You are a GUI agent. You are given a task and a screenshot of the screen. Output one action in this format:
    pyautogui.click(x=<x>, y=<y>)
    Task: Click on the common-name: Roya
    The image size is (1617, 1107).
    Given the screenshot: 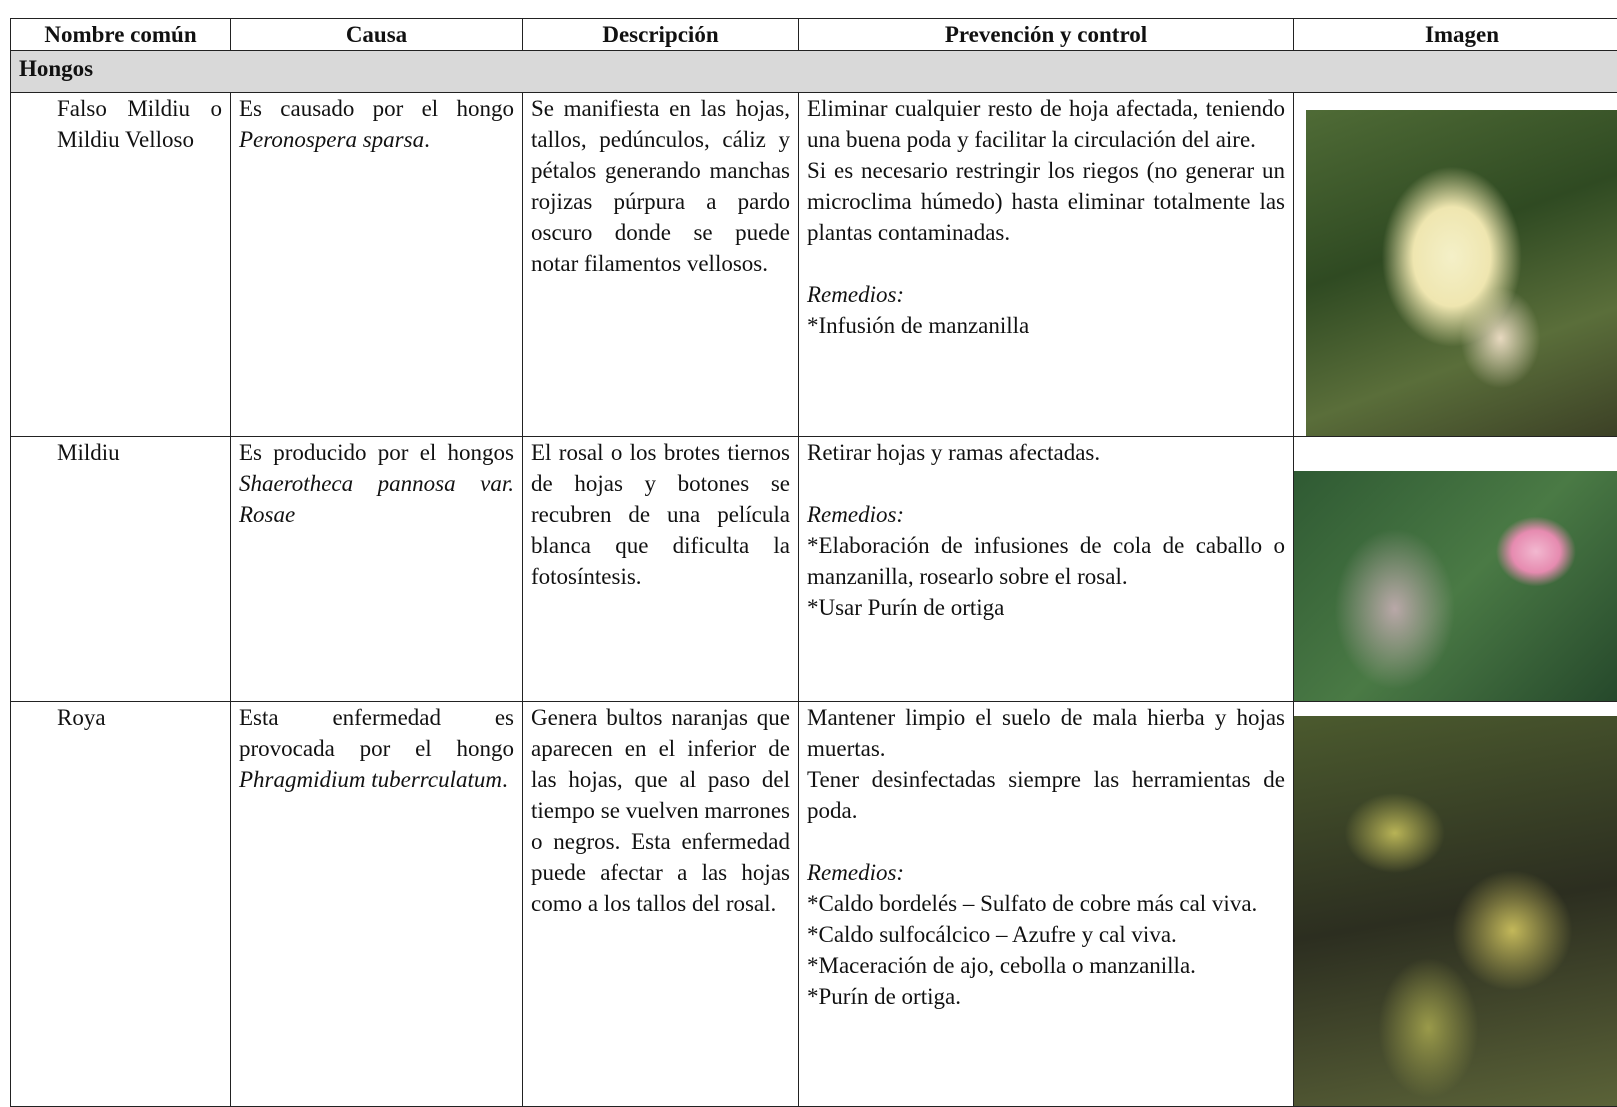 What is the action you would take?
    pyautogui.click(x=121, y=904)
    